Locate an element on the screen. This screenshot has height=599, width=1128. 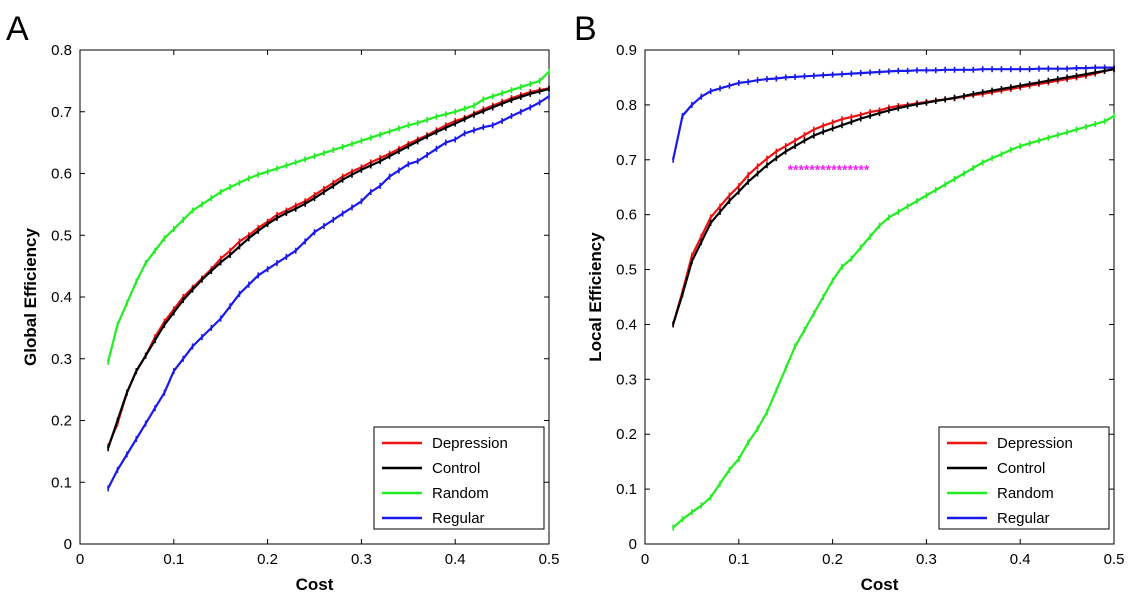
panel-b-x-axis-title: Cost is located at coordinates (880, 584).